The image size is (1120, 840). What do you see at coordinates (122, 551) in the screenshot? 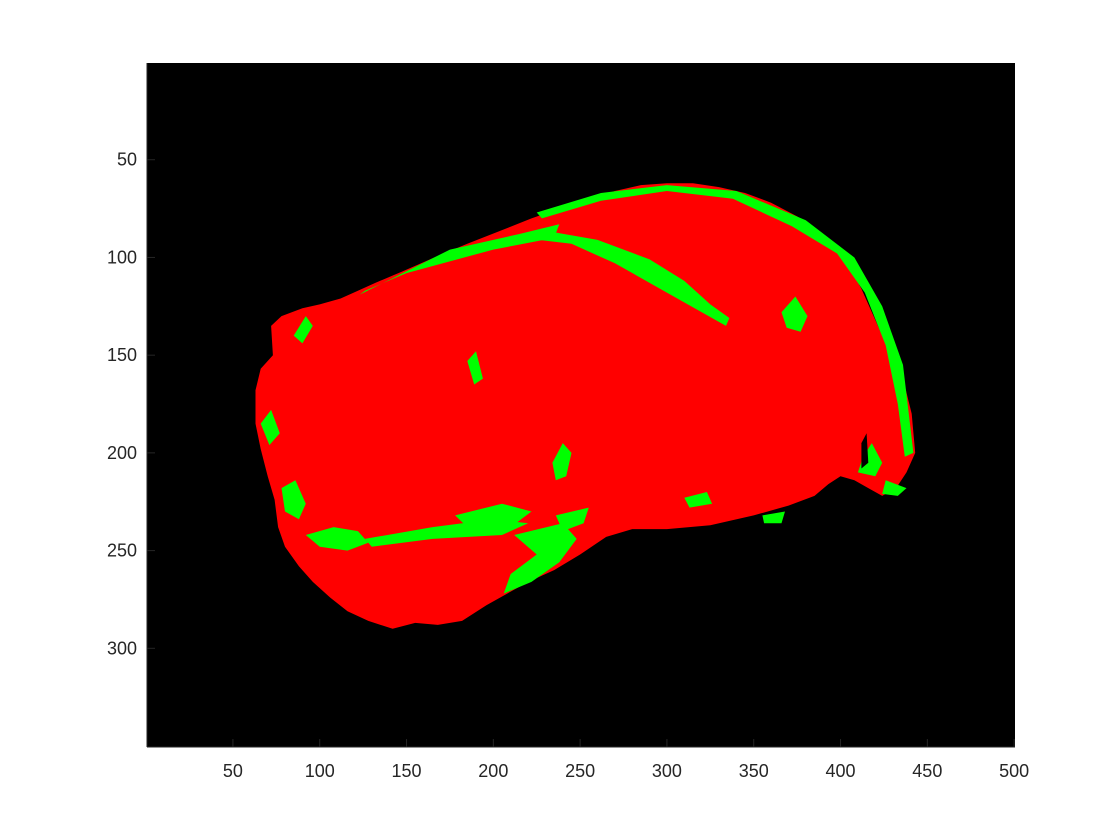
I see `y-tick-label: 250` at bounding box center [122, 551].